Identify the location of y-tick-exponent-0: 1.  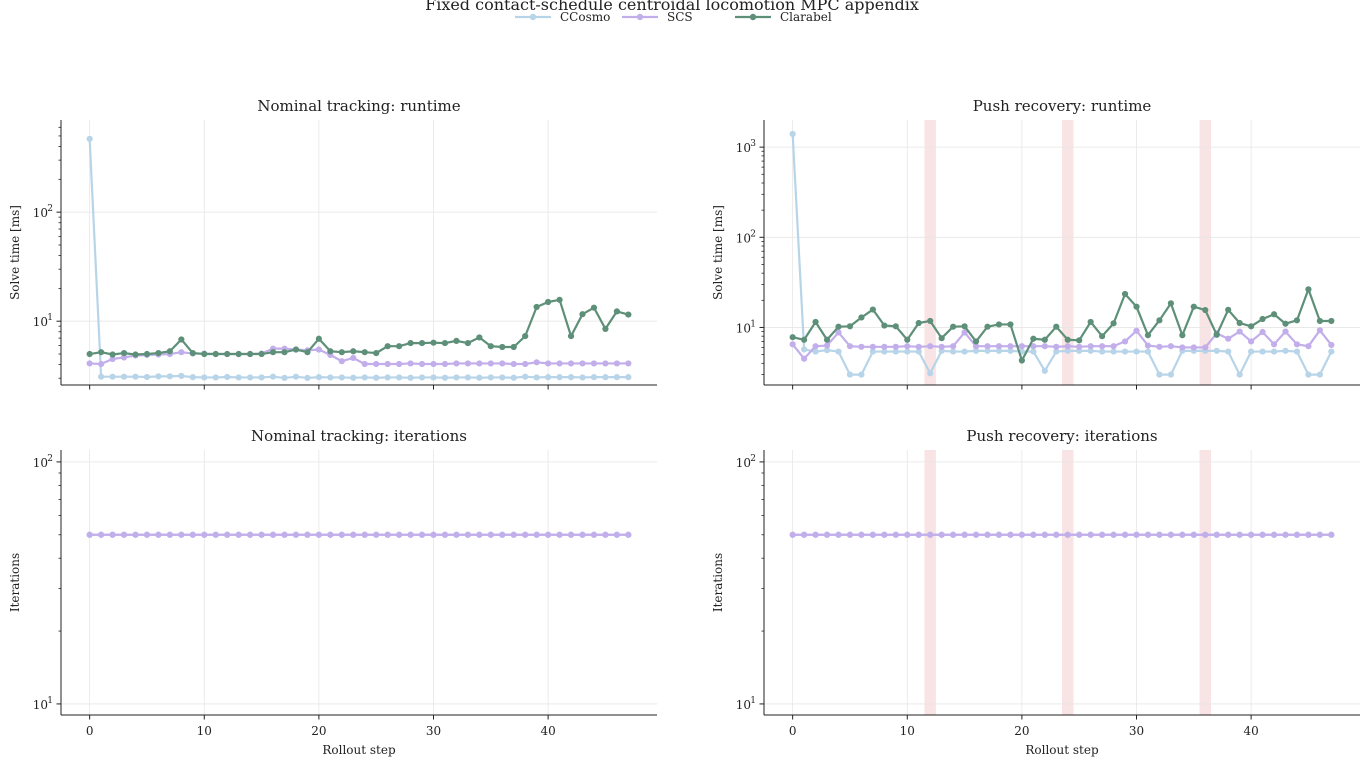
(50, 318).